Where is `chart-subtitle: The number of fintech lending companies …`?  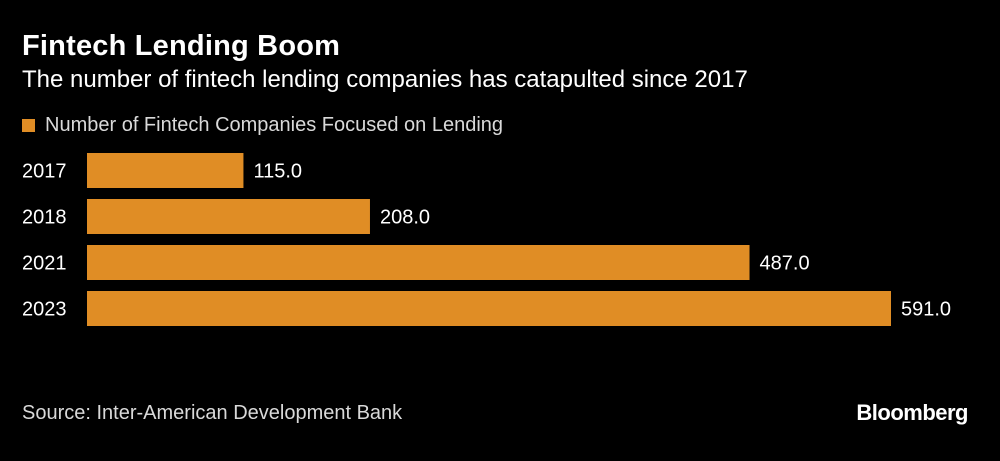
chart-subtitle: The number of fintech lending companies … is located at coordinates (385, 79).